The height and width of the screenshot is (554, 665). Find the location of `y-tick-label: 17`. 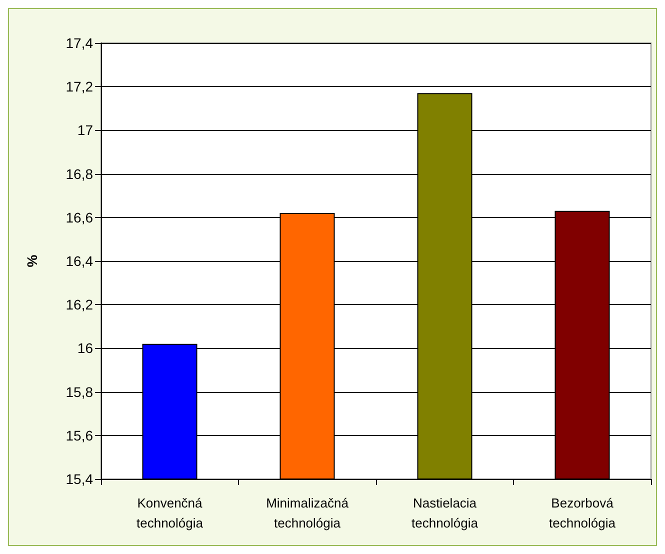

y-tick-label: 17 is located at coordinates (85, 130).